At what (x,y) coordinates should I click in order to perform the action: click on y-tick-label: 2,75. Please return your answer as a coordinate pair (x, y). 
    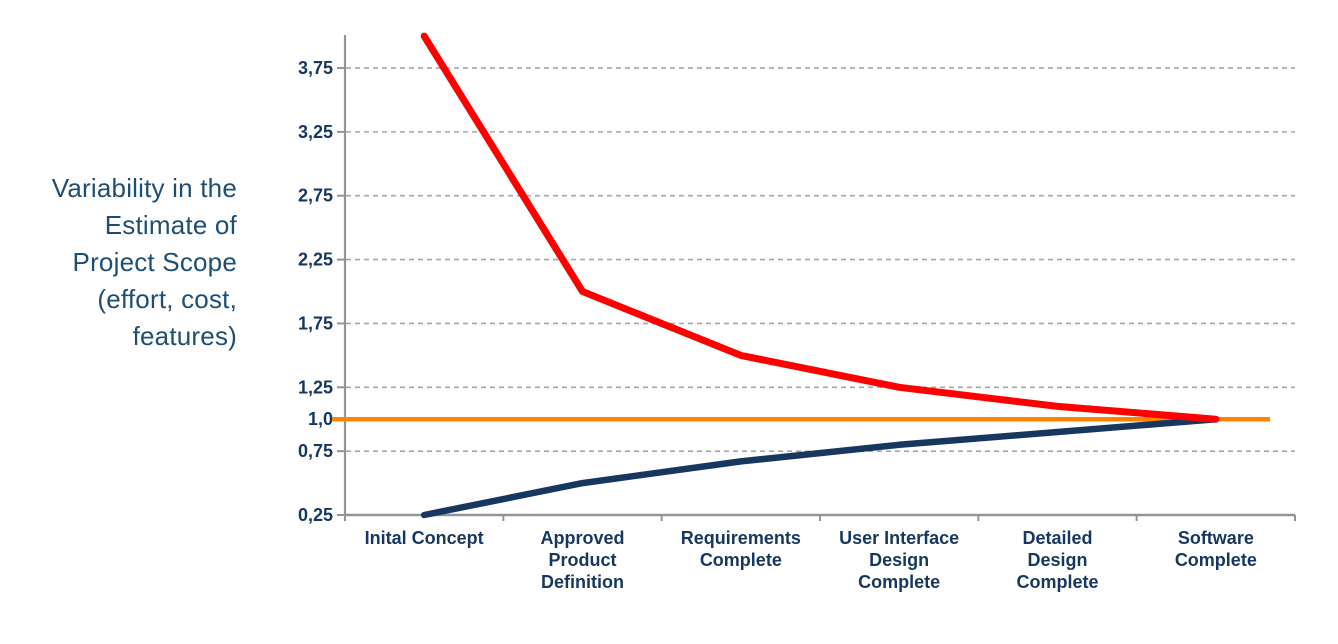
    Looking at the image, I should click on (315, 196).